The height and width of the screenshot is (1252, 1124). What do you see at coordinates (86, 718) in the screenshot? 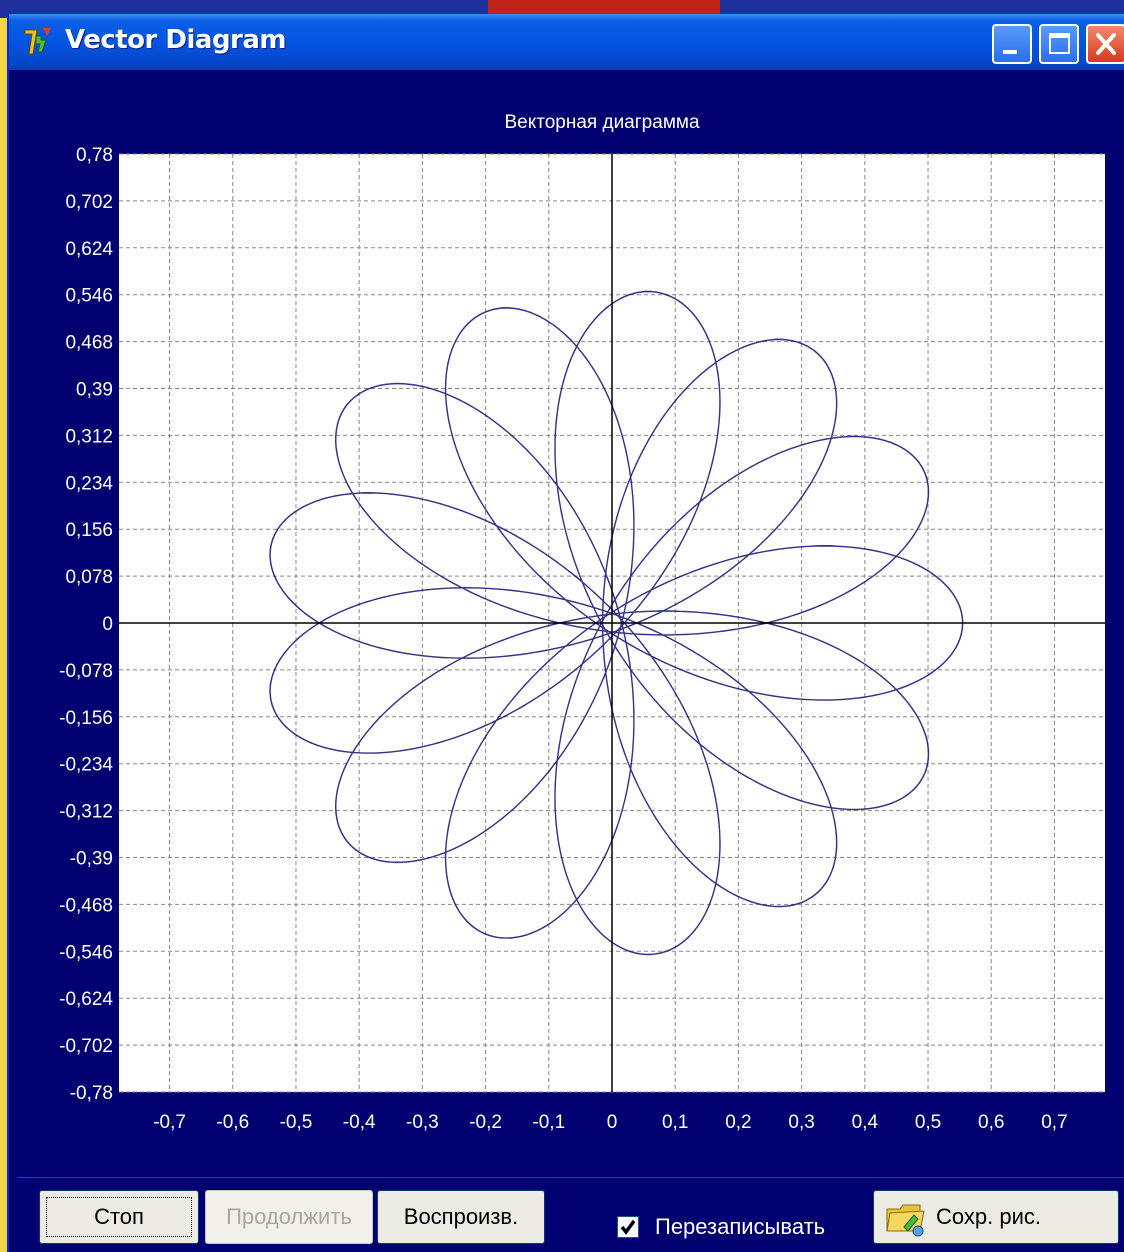
I see `y-tick-label: -0,156` at bounding box center [86, 718].